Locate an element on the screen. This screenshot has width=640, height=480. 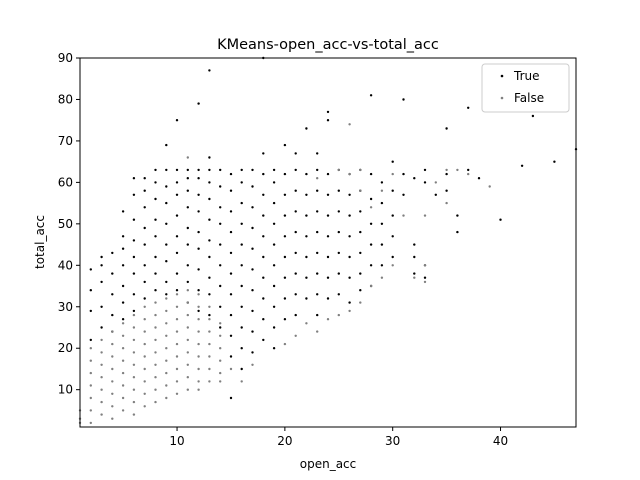
y-axis-label: total_acc is located at coordinates (40, 242).